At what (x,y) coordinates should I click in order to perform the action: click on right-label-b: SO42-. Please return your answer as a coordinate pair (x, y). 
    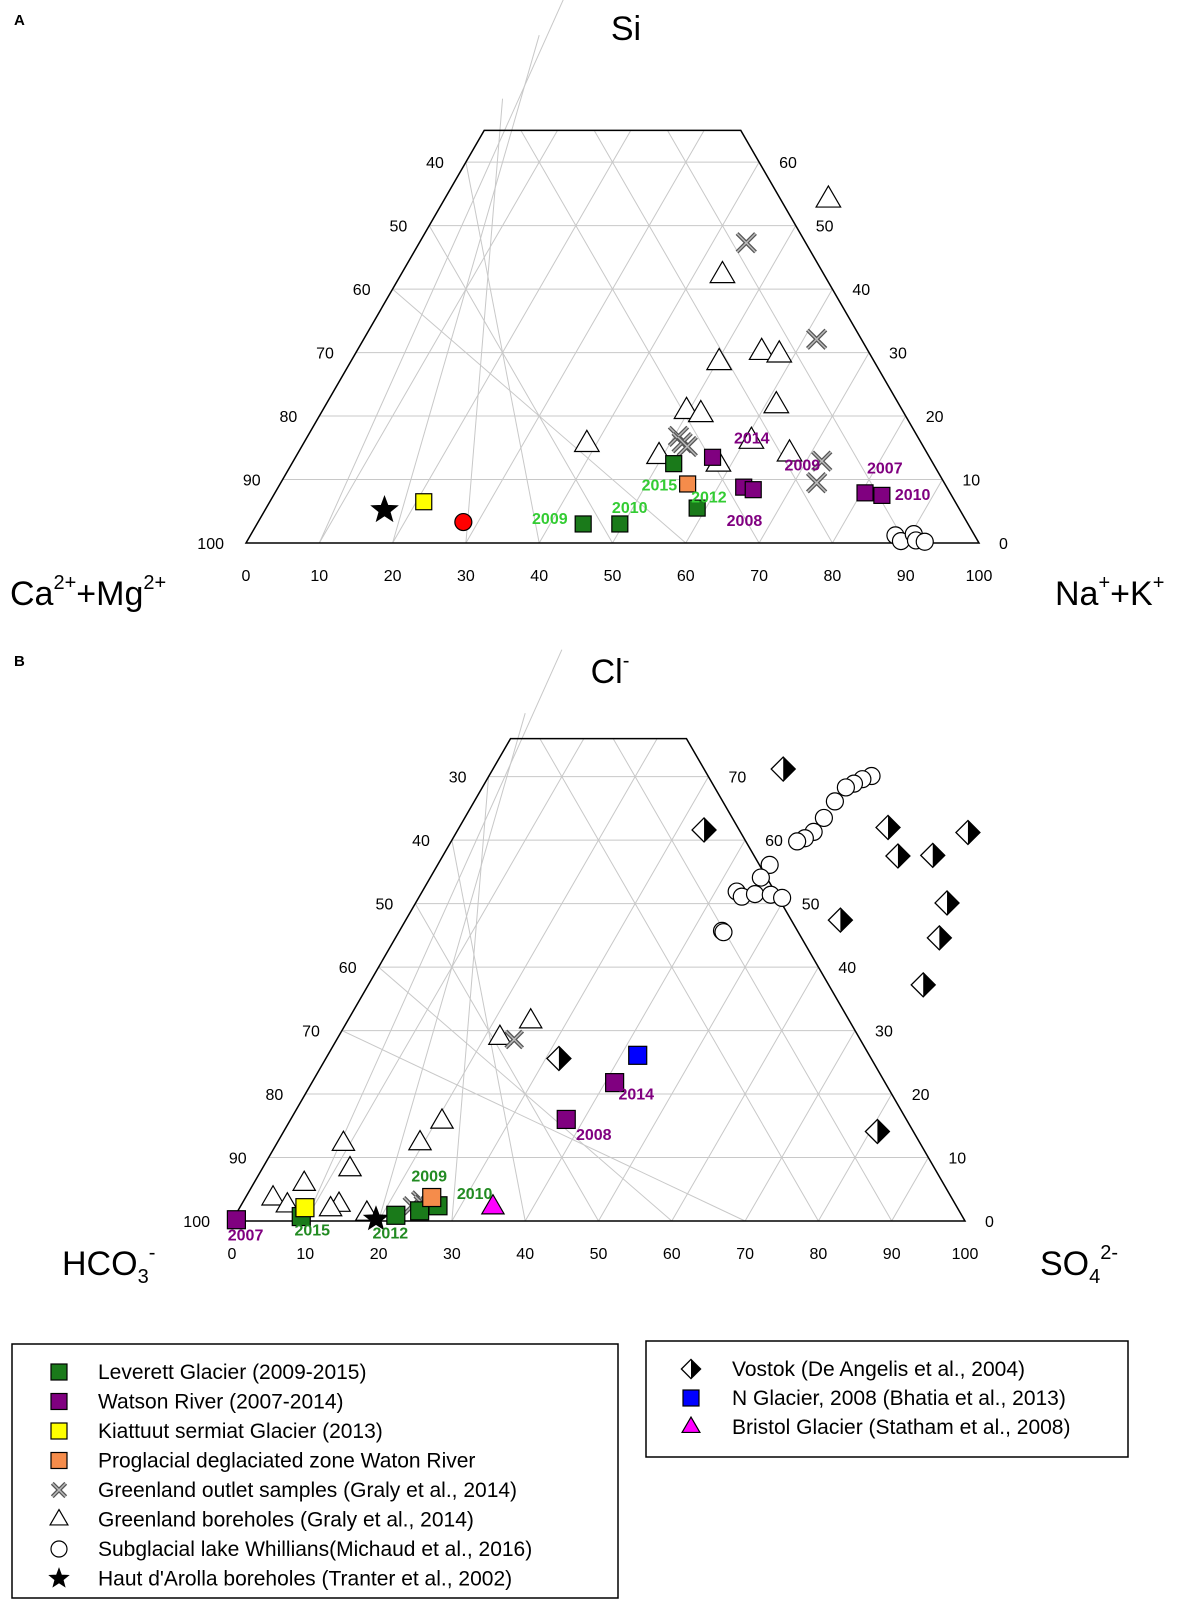
    Looking at the image, I should click on (1079, 1265).